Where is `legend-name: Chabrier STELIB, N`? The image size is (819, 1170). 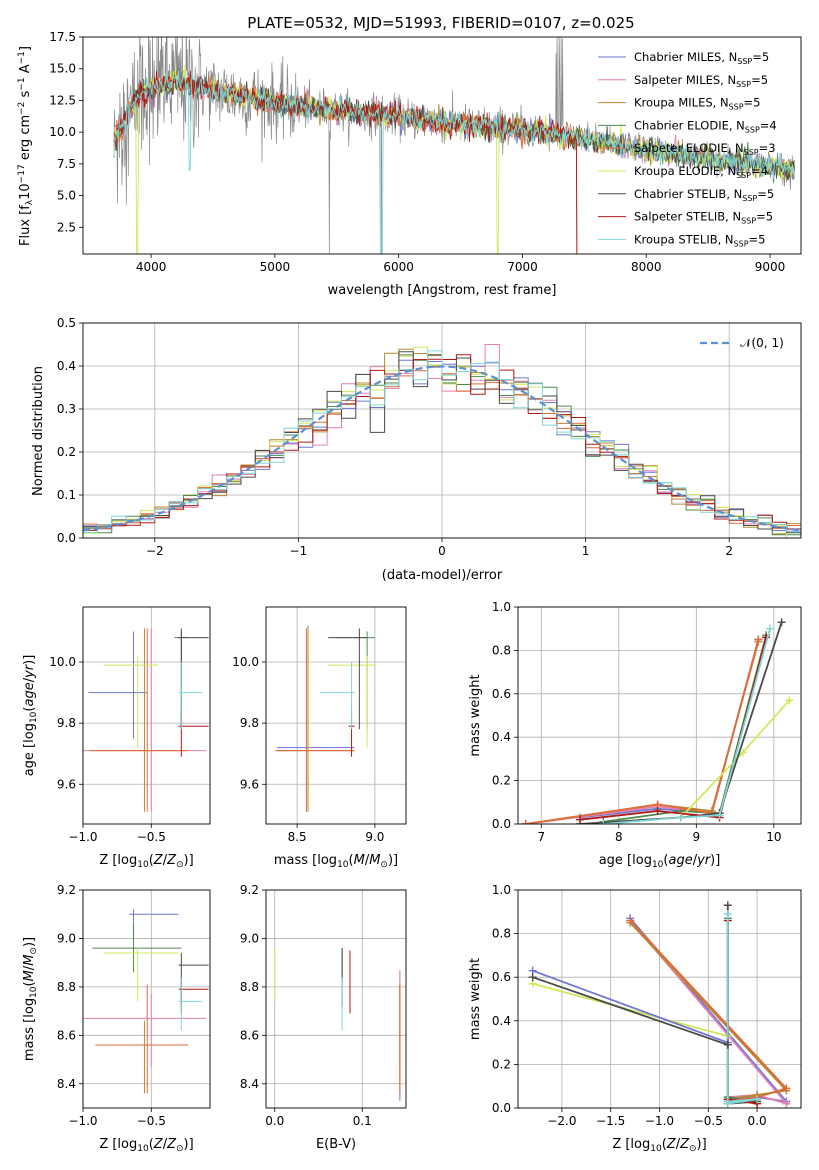
legend-name: Chabrier STELIB, N is located at coordinates (688, 194).